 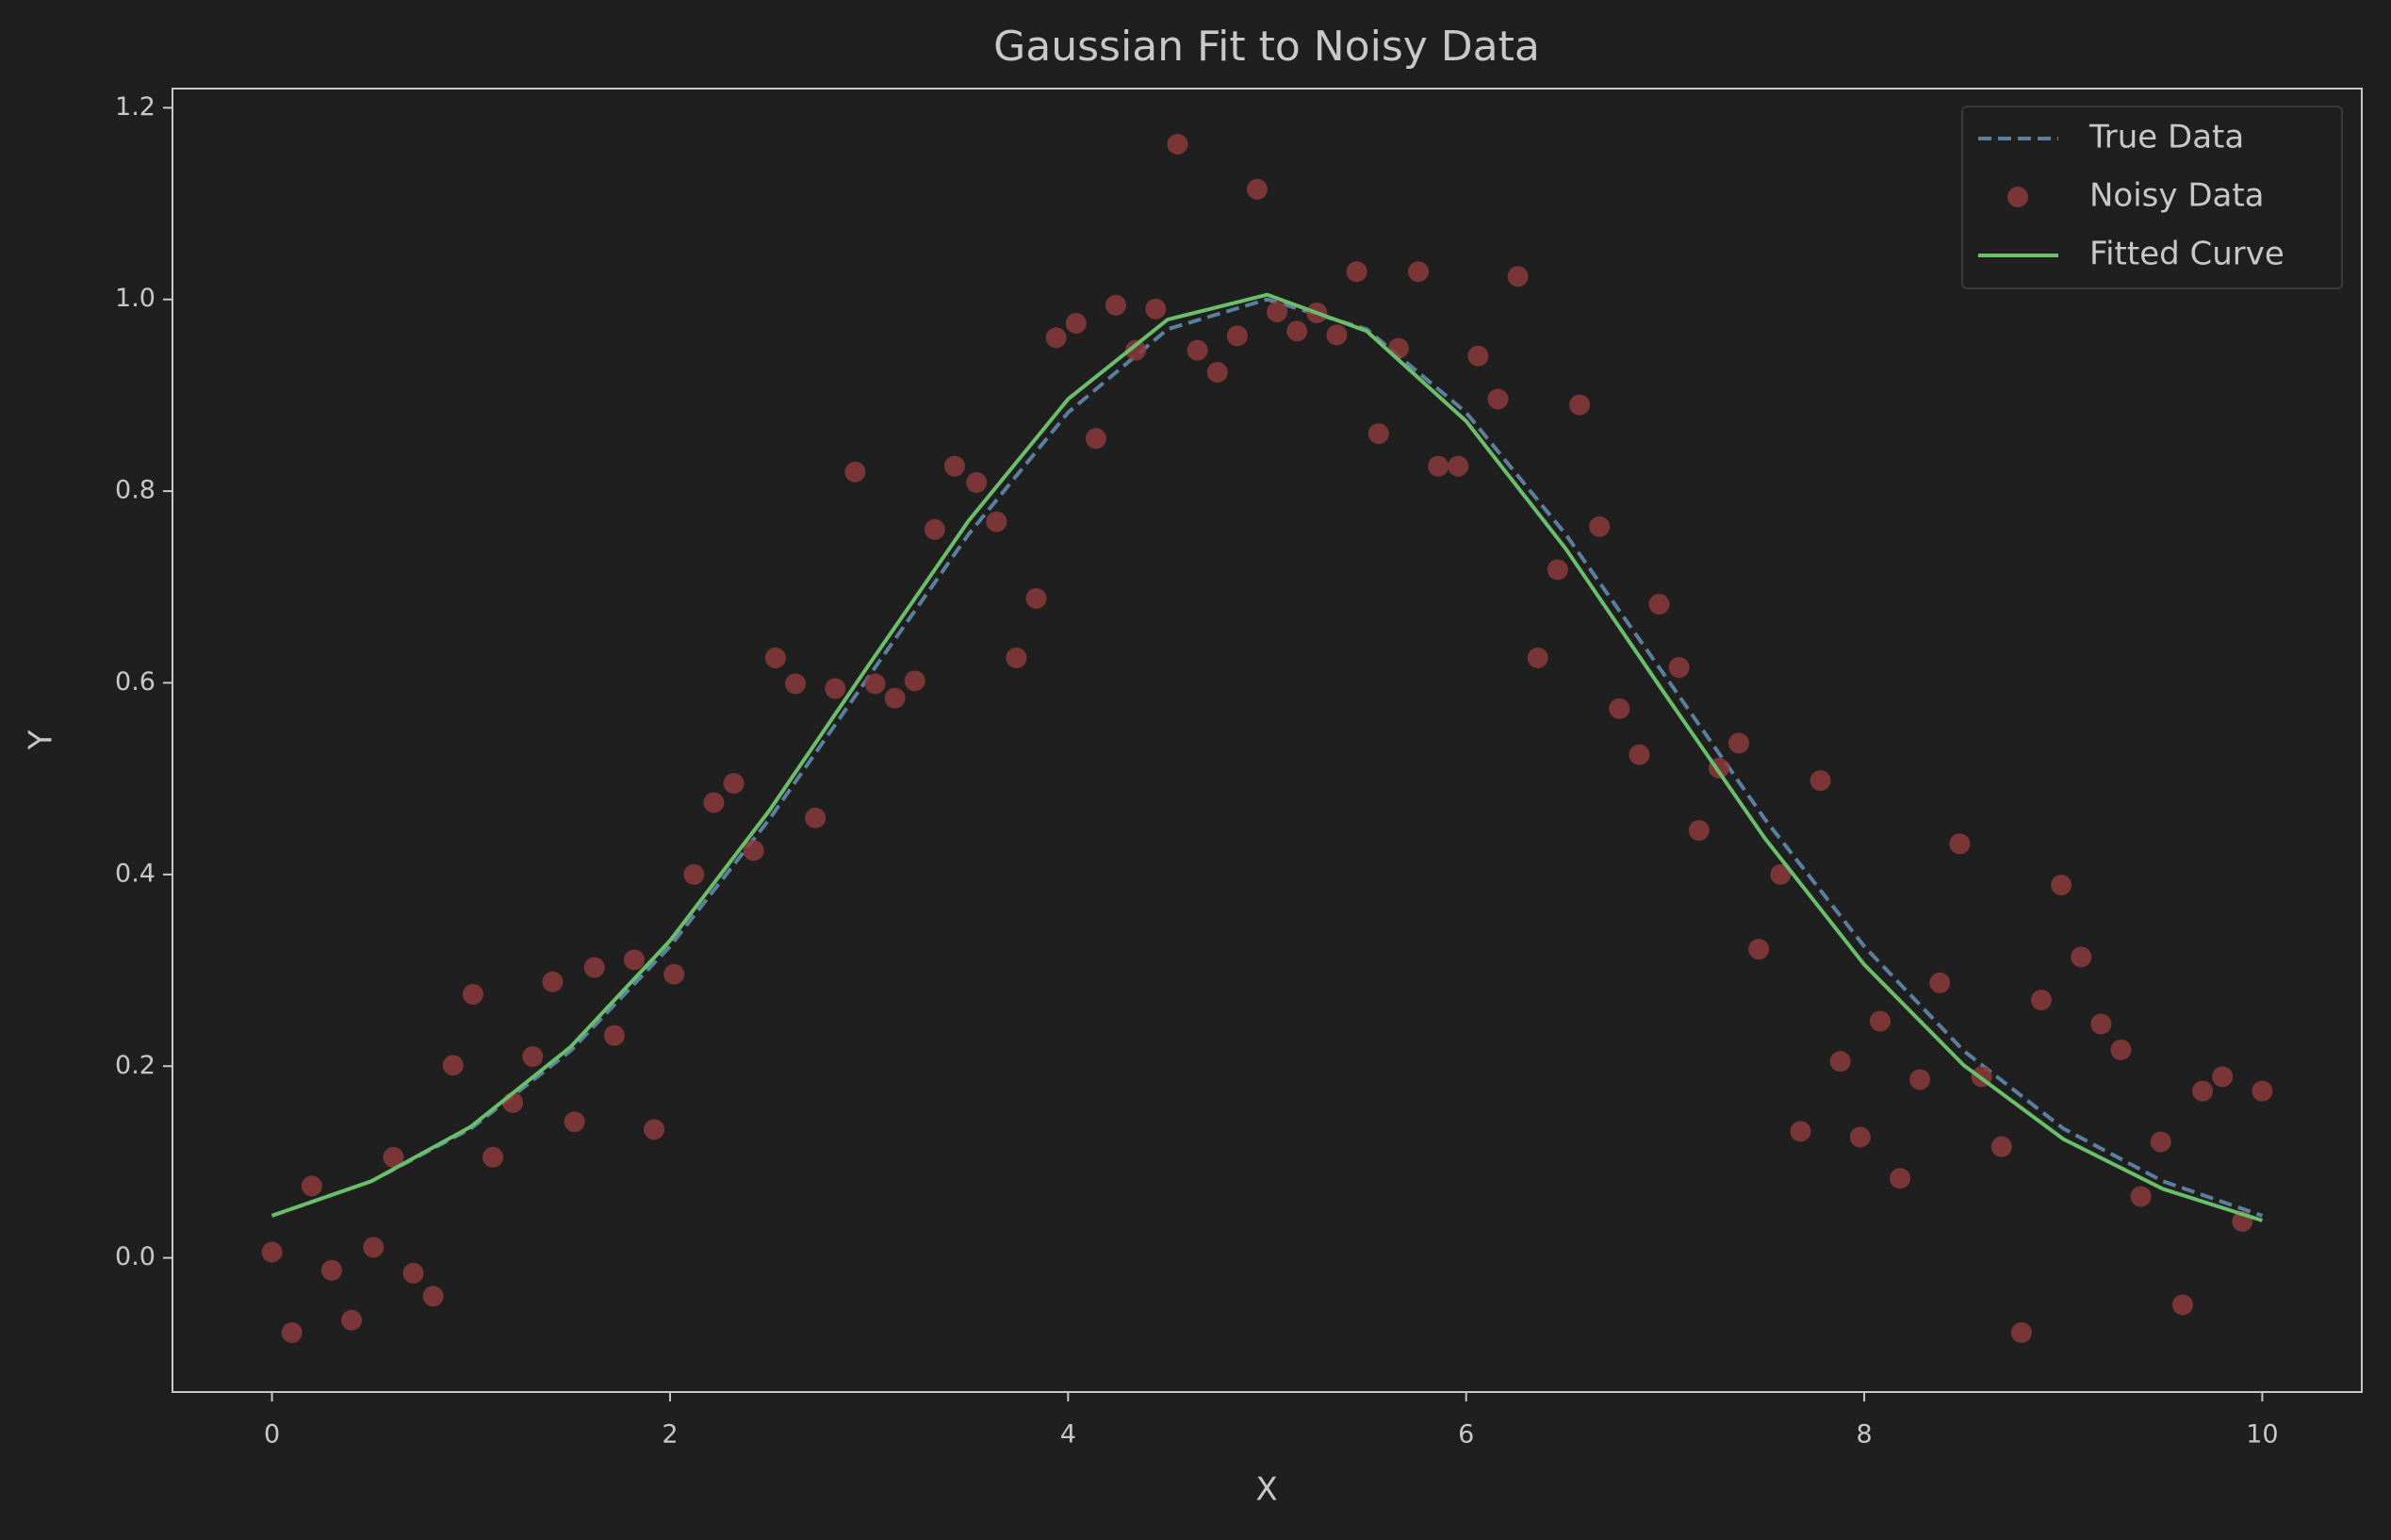 I want to click on y-tick-label: 1.0, so click(x=135, y=298).